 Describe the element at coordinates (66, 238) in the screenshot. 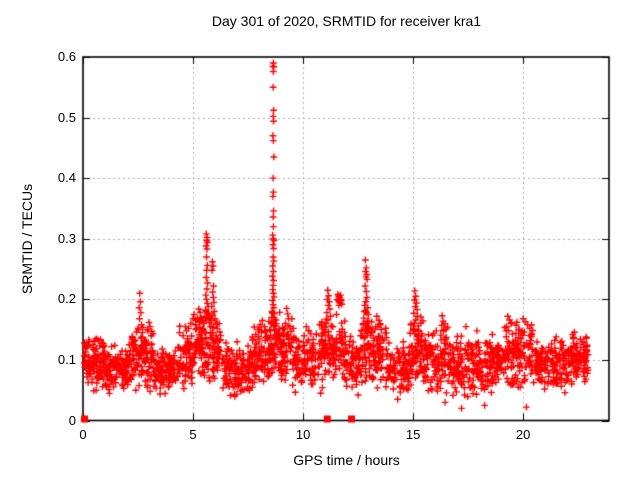

I see `y-tick-label: 0.3` at that location.